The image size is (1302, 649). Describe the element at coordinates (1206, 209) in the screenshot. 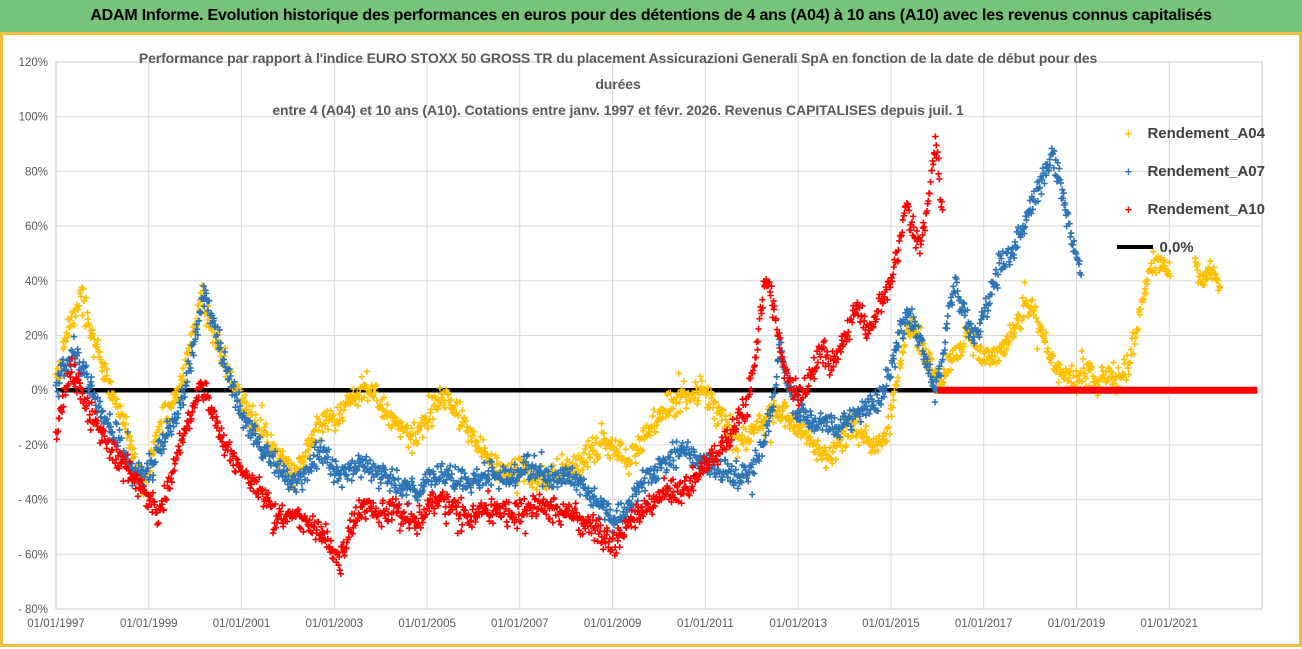

I see `legend-label: Rendement_A10` at that location.